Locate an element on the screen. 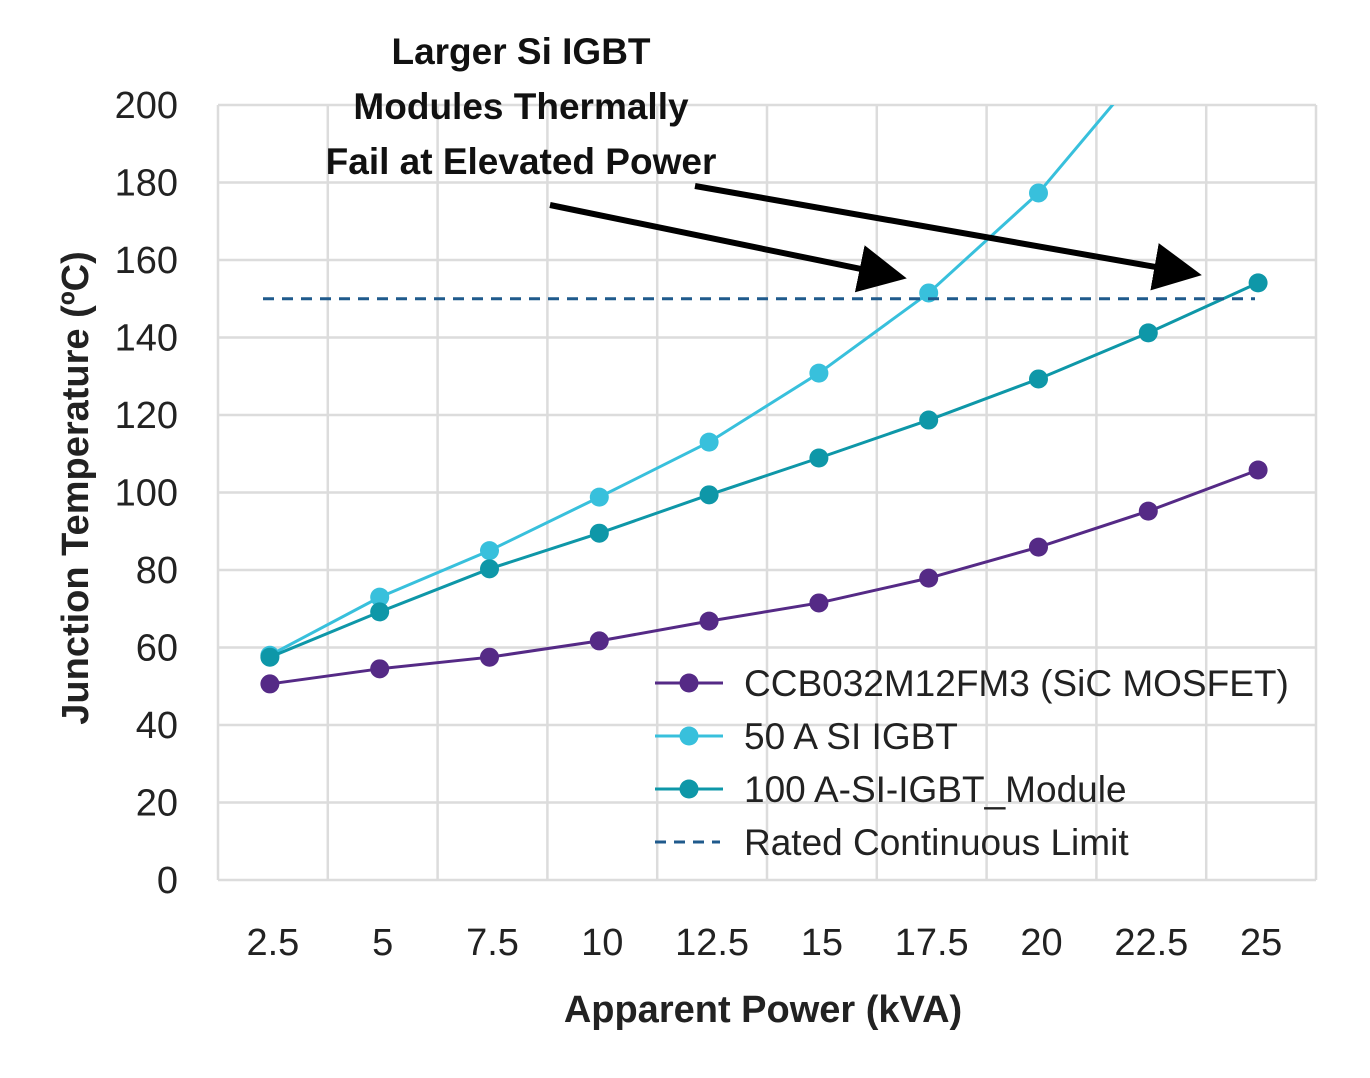 The height and width of the screenshot is (1078, 1370). y-tick-label: 120 is located at coordinates (146, 416).